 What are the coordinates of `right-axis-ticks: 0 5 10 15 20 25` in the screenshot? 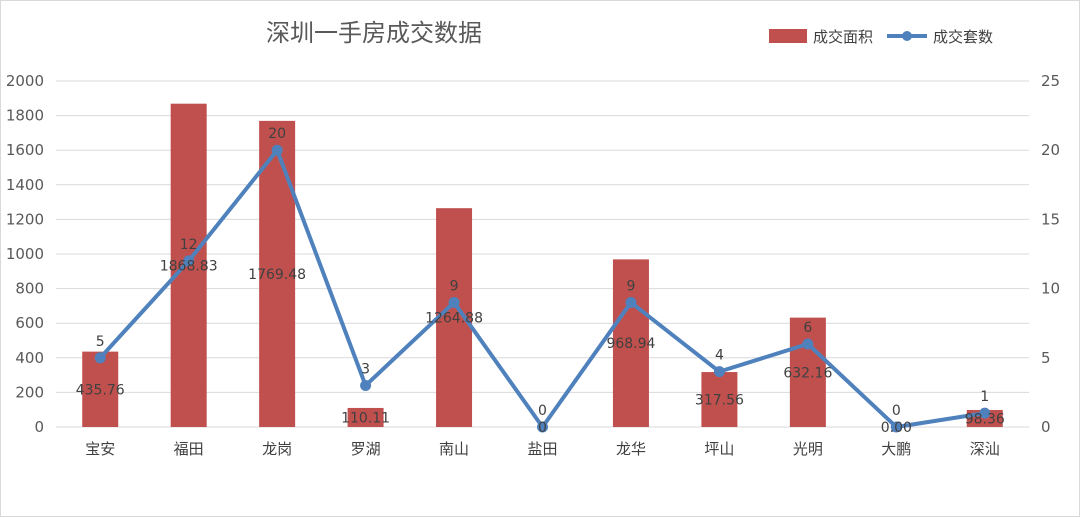 It's located at (1050, 254).